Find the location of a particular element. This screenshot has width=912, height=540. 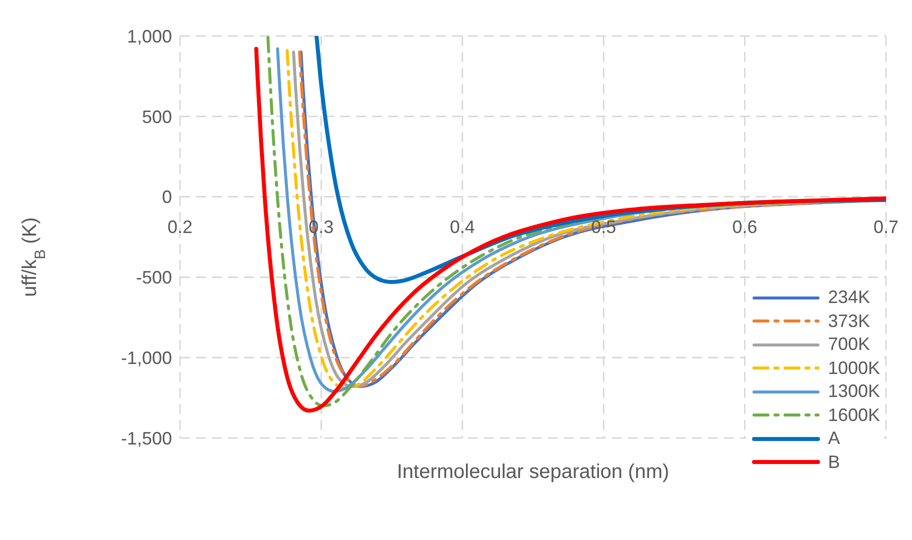

legend-label: A is located at coordinates (834, 439).